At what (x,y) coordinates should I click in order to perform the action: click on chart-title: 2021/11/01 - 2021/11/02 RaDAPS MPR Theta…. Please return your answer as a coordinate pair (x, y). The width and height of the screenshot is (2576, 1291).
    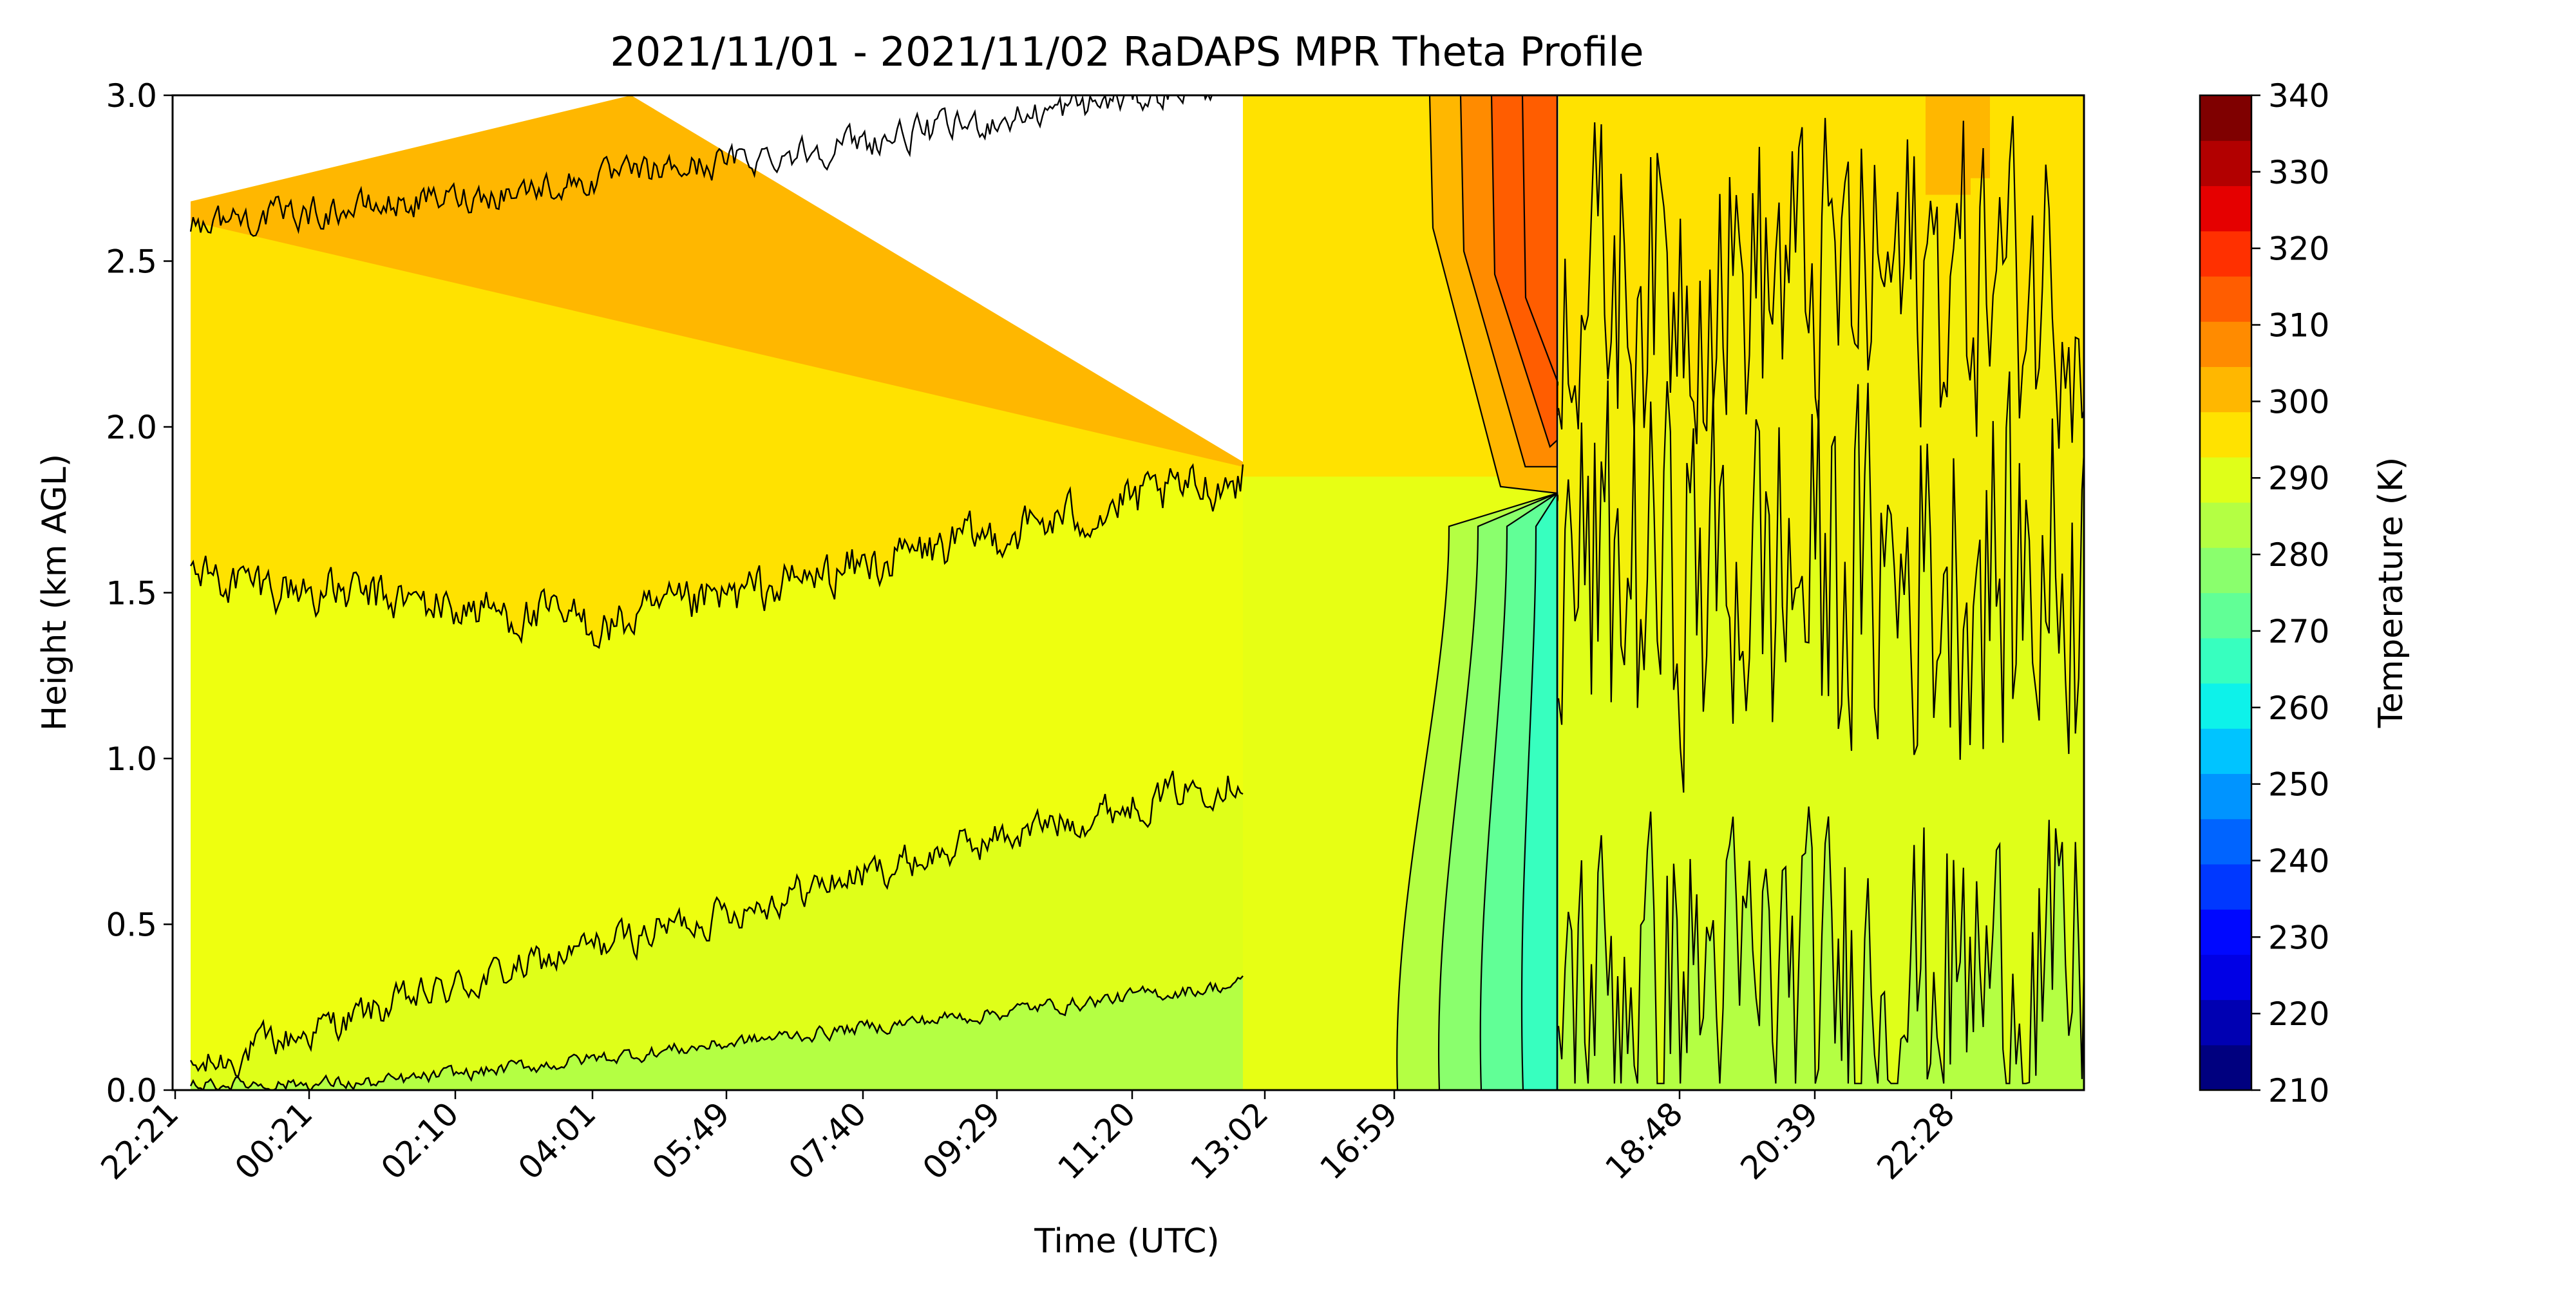
    Looking at the image, I should click on (1126, 51).